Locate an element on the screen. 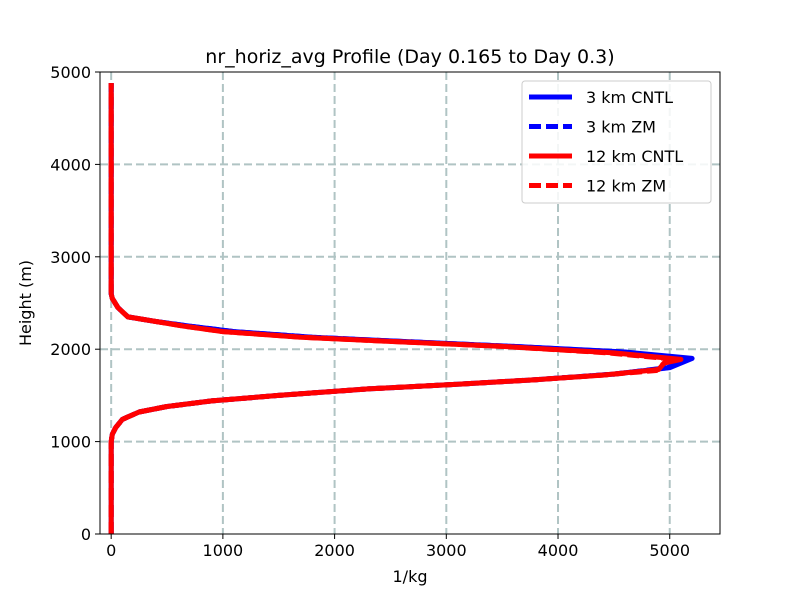  legend: 3 km CNTL 3 km ZM 12 km CNTL 12 km ZM is located at coordinates (616, 142).